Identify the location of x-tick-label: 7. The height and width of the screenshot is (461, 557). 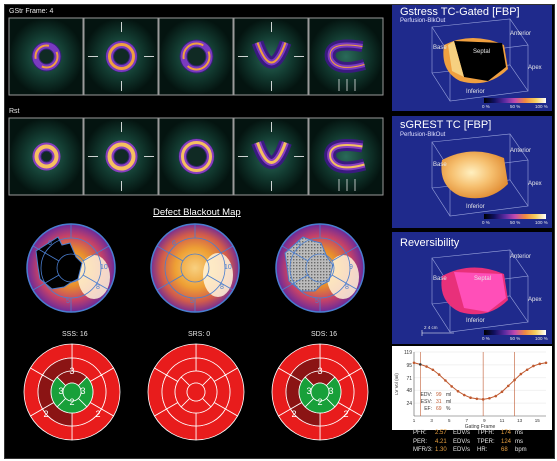
(467, 420).